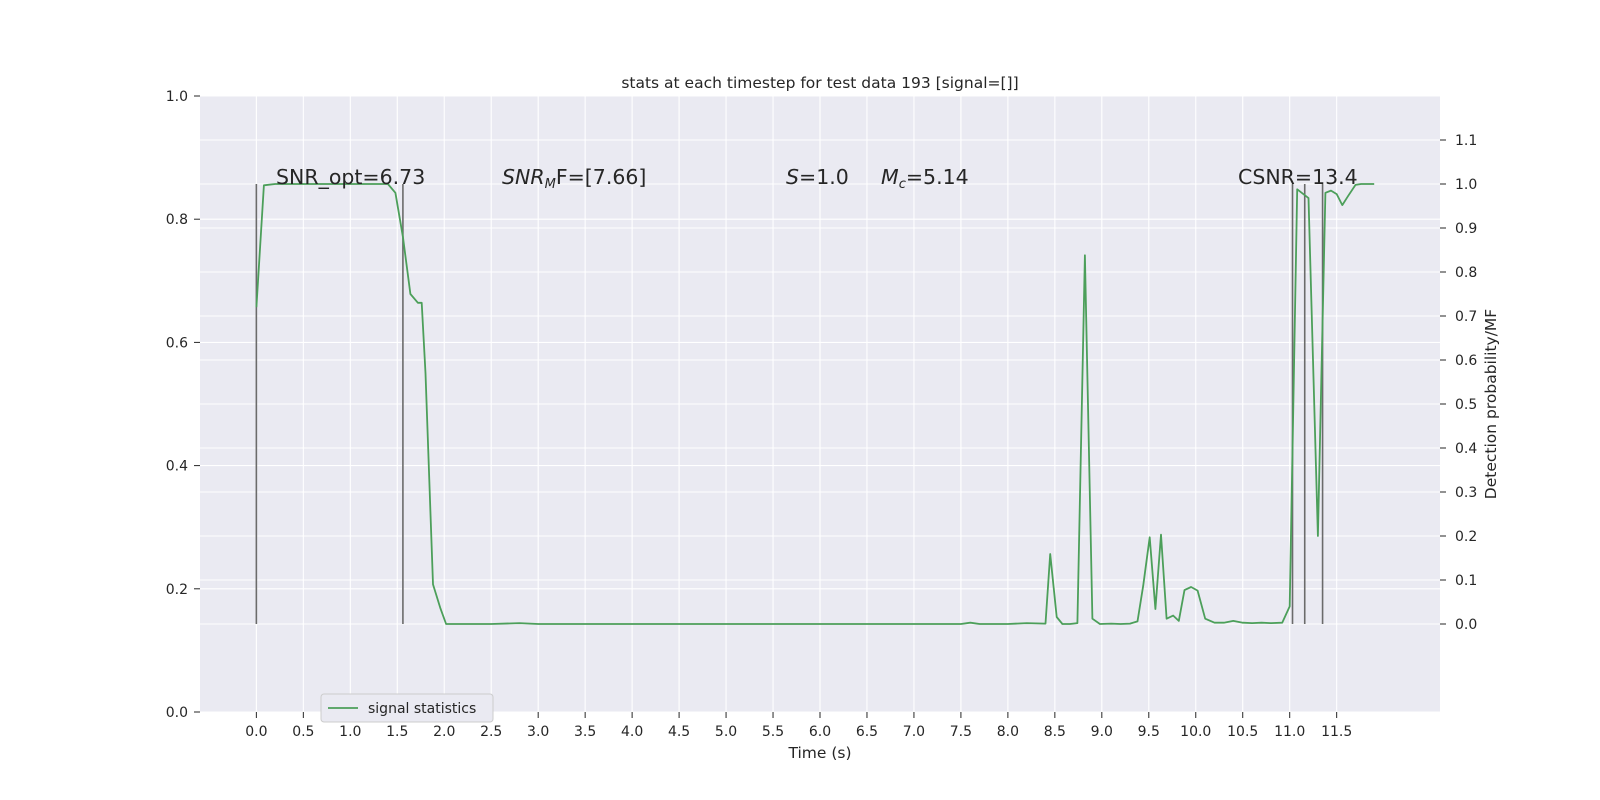  What do you see at coordinates (1289, 732) in the screenshot?
I see `x-tick-label: 11.0` at bounding box center [1289, 732].